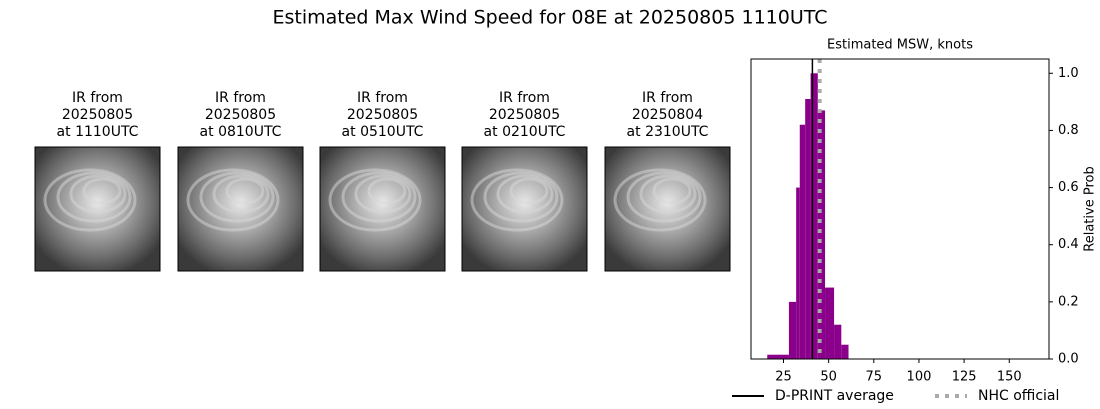 The height and width of the screenshot is (409, 1100). What do you see at coordinates (1068, 244) in the screenshot?
I see `y-tick-label: 0.4` at bounding box center [1068, 244].